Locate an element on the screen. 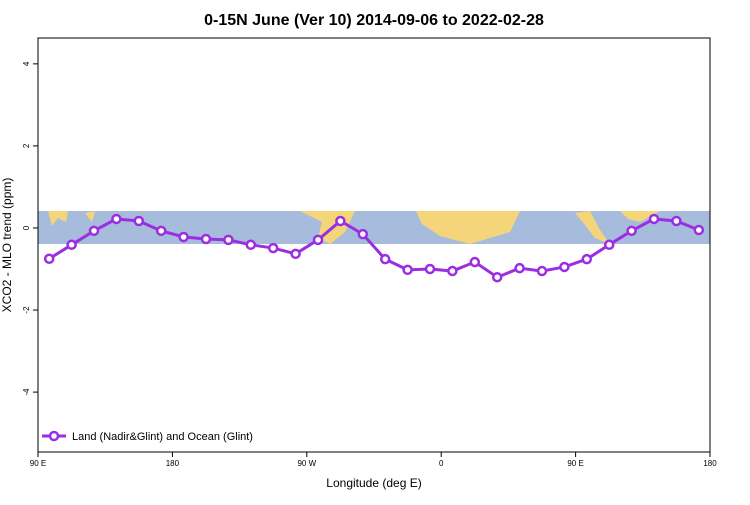 This screenshot has height=505, width=750. x-axis-label: Longitude (deg E) is located at coordinates (373, 483).